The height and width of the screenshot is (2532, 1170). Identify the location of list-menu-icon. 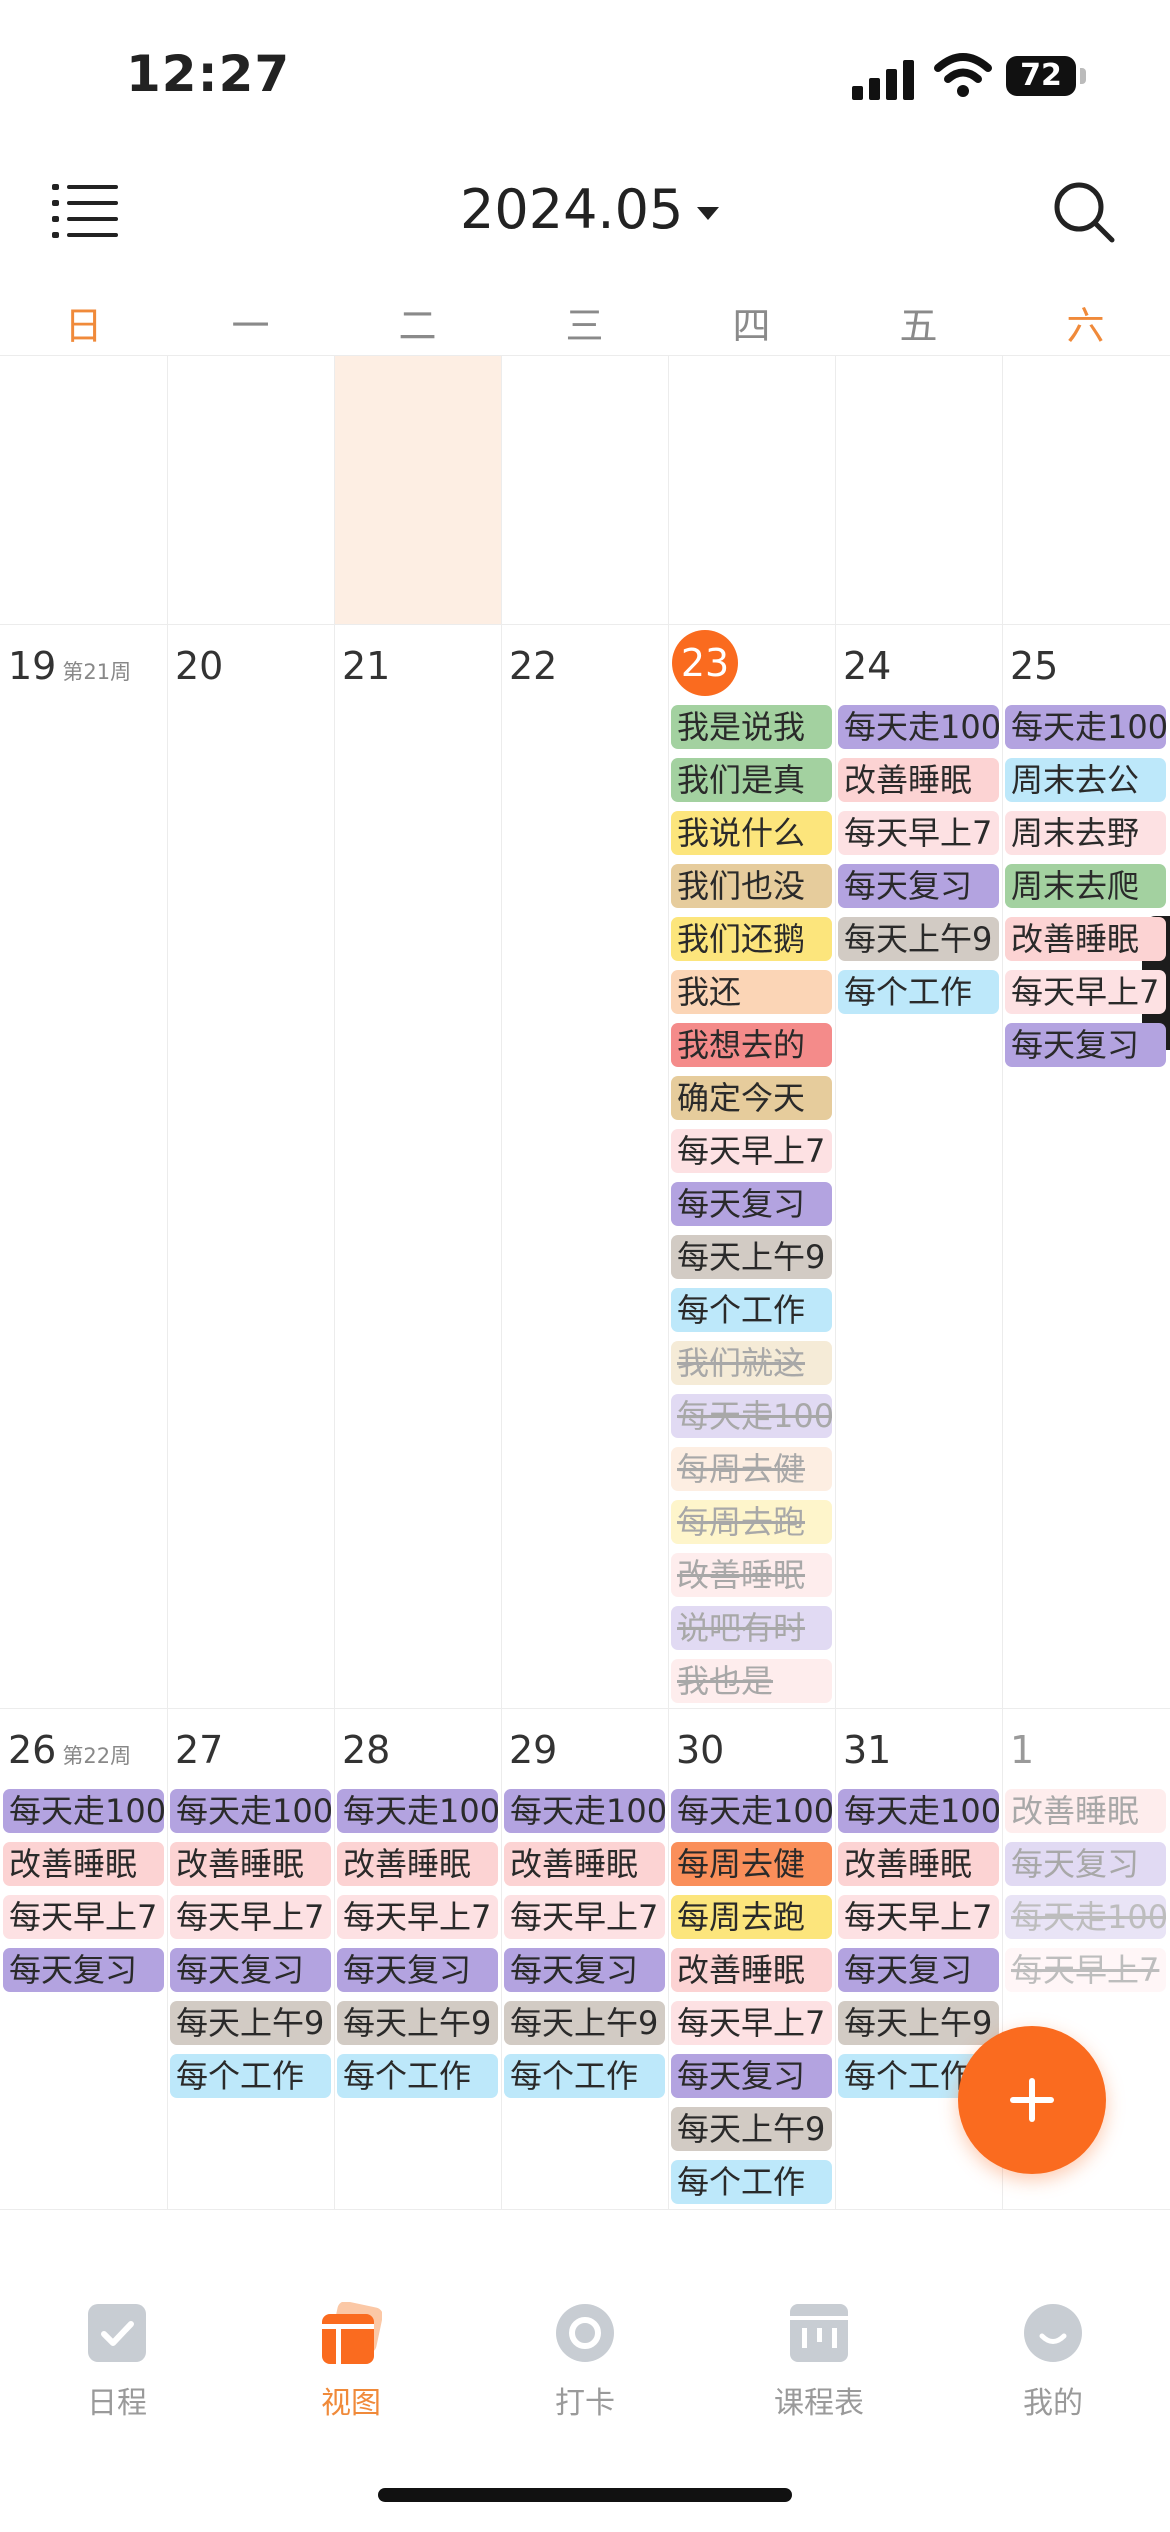
(85, 210).